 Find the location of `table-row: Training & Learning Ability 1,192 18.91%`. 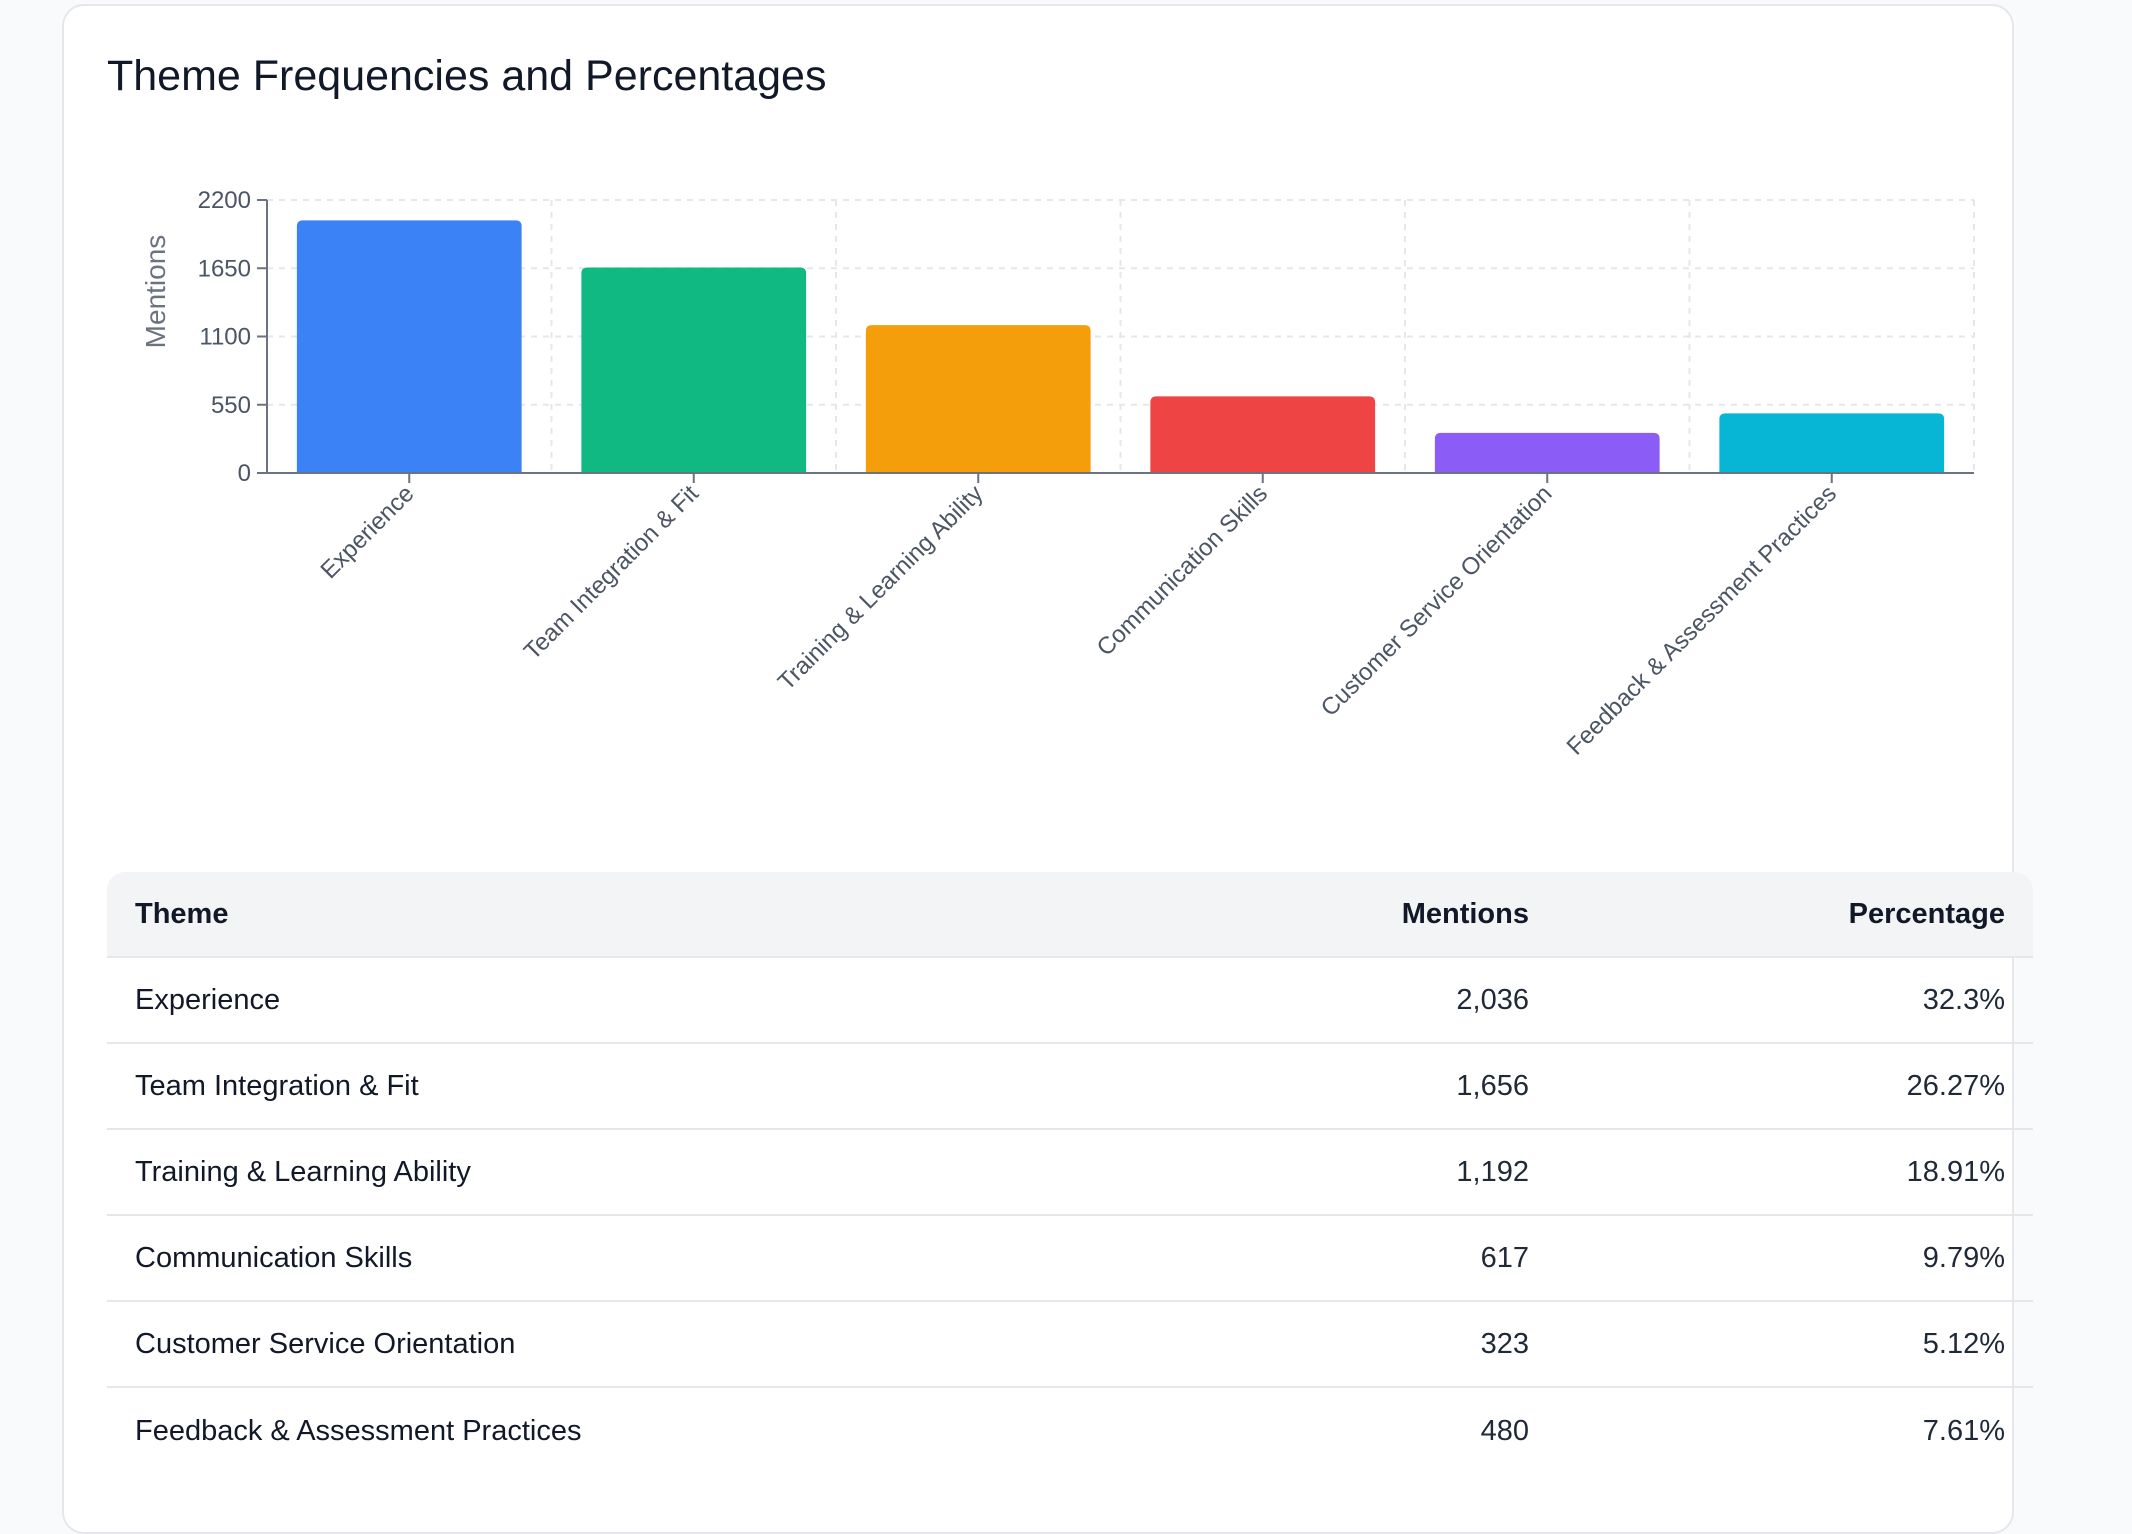

table-row: Training & Learning Ability 1,192 18.91% is located at coordinates (1070, 1173).